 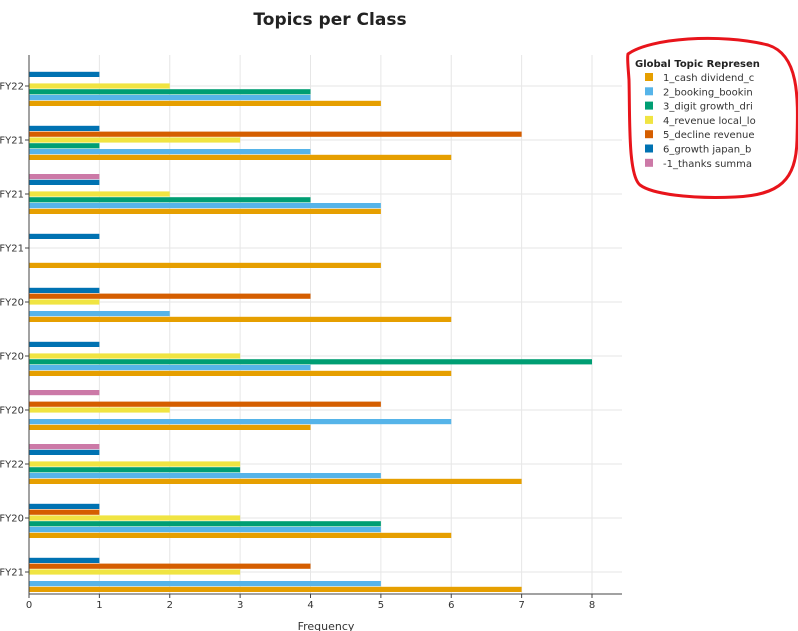 What do you see at coordinates (12, 330) in the screenshot?
I see `y-tick-labels: FY22 FY21 FY21 FY21 FY20 FY20 FY20 FY22 FY20 FY21` at bounding box center [12, 330].